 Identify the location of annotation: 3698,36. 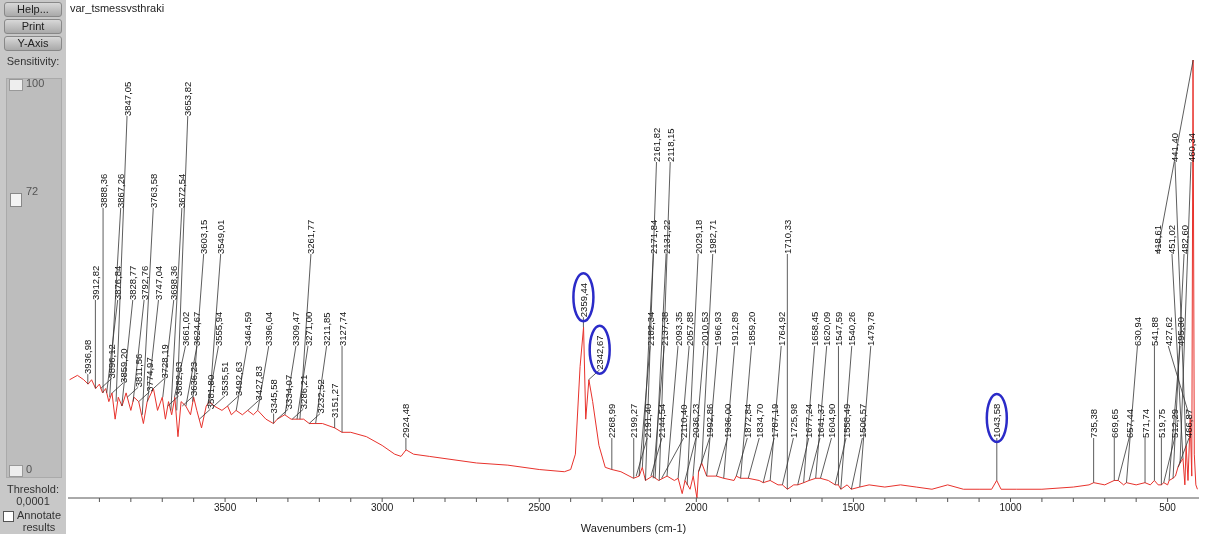
(174, 282).